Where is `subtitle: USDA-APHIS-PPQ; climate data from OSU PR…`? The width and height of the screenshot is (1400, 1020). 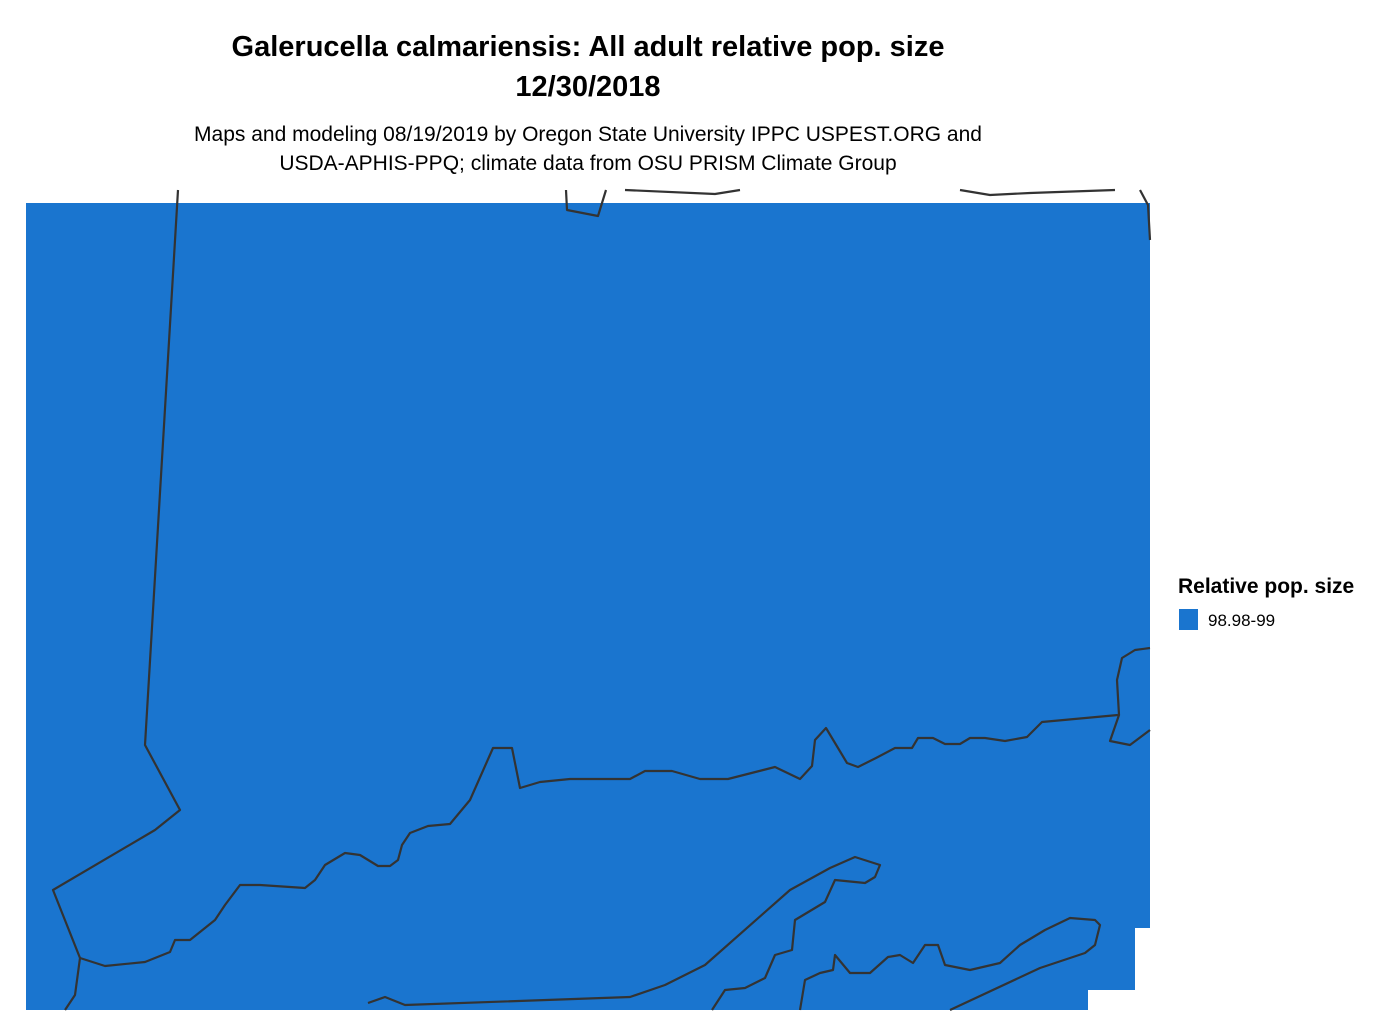
subtitle: USDA-APHIS-PPQ; climate data from OSU PR… is located at coordinates (587, 163).